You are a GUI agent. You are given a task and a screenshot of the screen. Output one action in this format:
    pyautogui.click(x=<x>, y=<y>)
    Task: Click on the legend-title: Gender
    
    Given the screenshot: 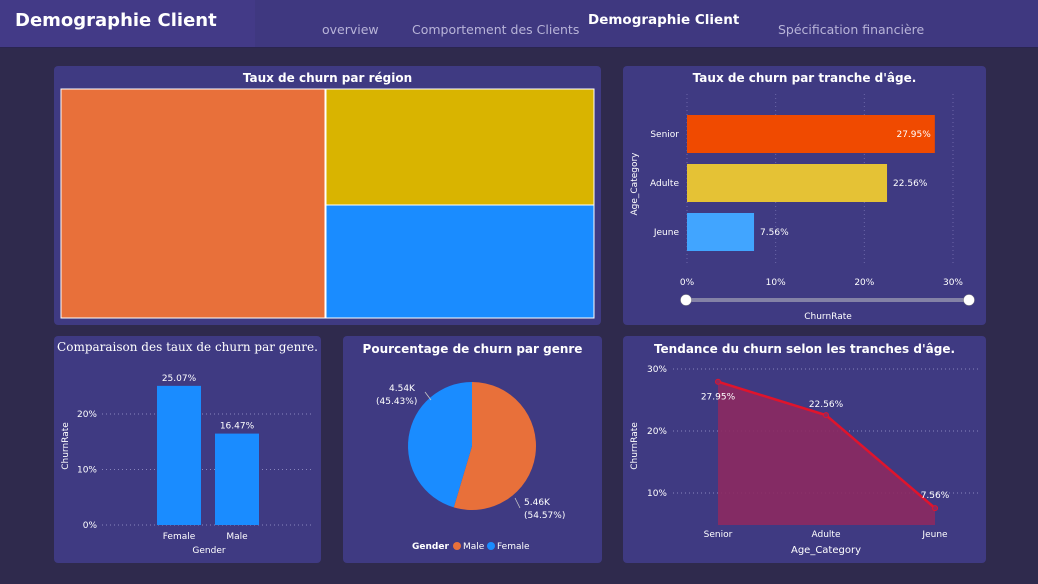 What is the action you would take?
    pyautogui.click(x=430, y=547)
    